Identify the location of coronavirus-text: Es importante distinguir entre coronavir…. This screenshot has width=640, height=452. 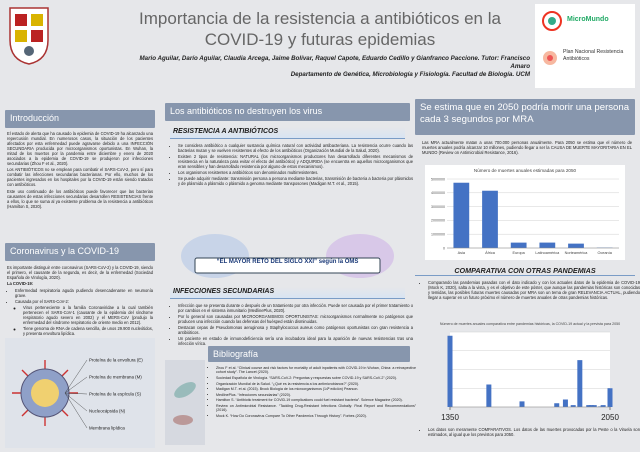
(80, 301).